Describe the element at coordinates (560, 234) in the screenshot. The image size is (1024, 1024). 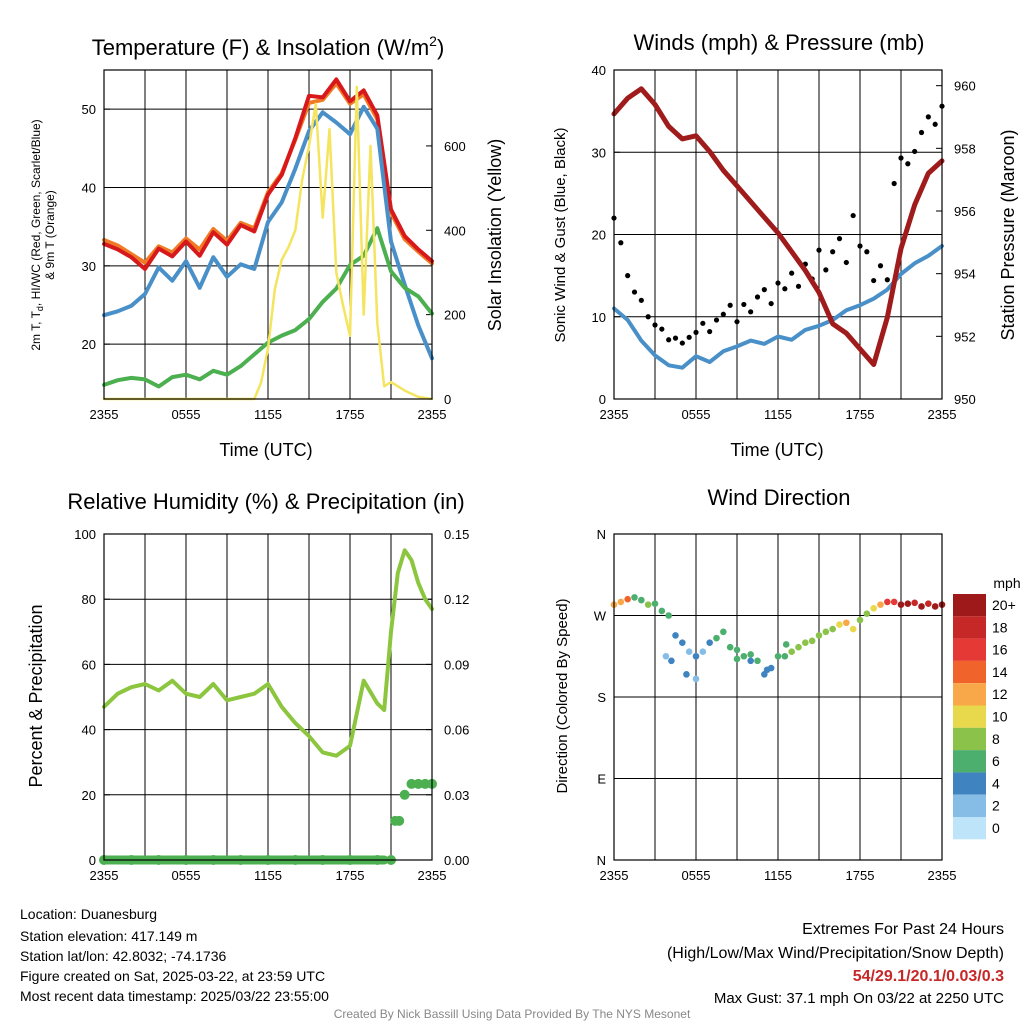
I see `winds-y-axis-label: Sonic Wind & Gust (Blue, Black)` at that location.